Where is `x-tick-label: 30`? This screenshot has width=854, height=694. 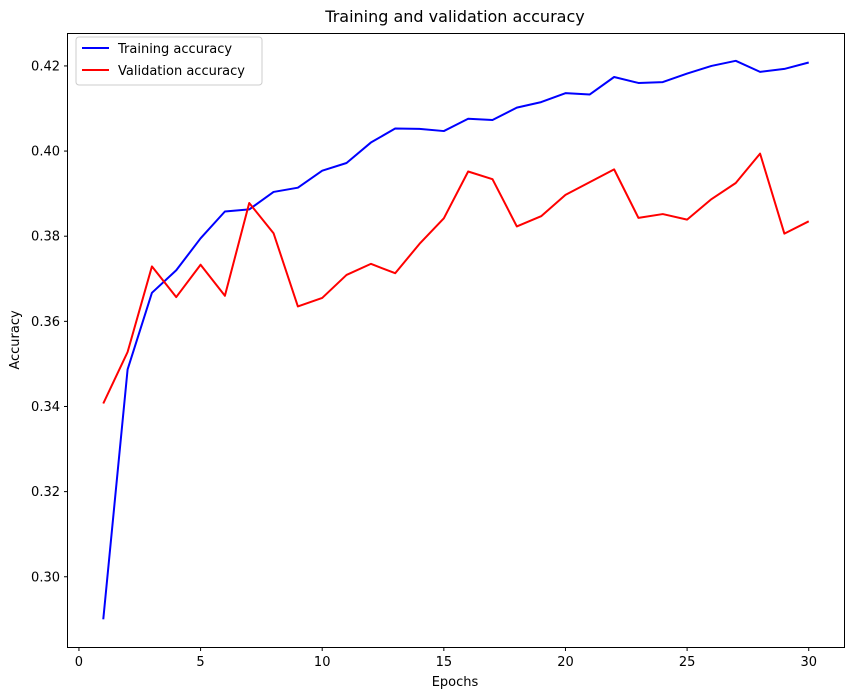 x-tick-label: 30 is located at coordinates (808, 662).